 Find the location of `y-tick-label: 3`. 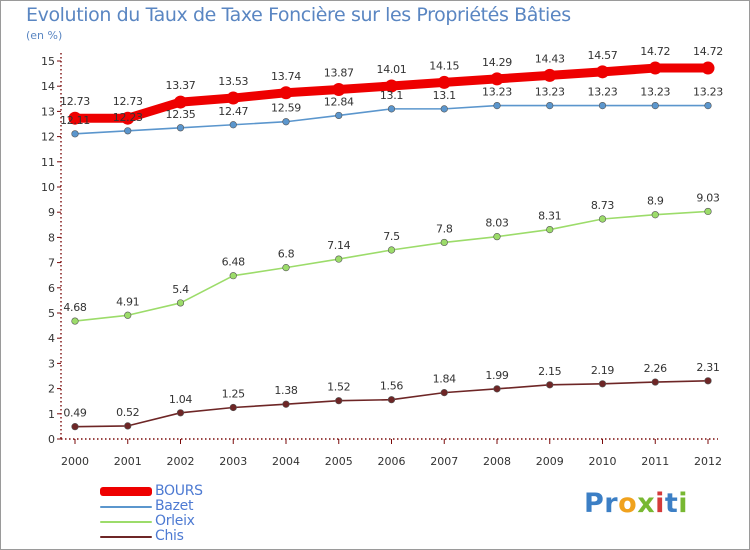

y-tick-label: 3 is located at coordinates (51, 363).